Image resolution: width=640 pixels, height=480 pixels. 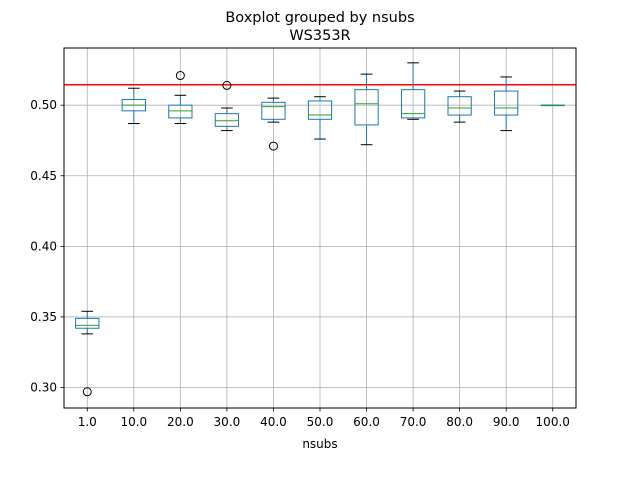 I want to click on chart-subtitle: WS353R, so click(x=319, y=36).